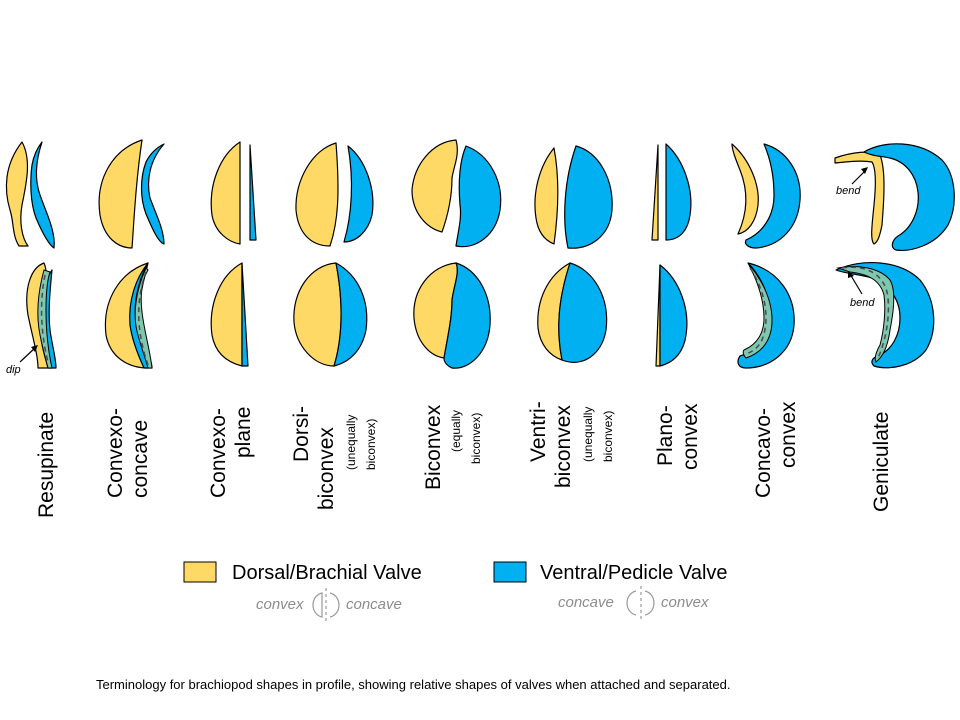 This screenshot has width=960, height=720. I want to click on ventri-biconvex-dorsal-separated, so click(546, 196).